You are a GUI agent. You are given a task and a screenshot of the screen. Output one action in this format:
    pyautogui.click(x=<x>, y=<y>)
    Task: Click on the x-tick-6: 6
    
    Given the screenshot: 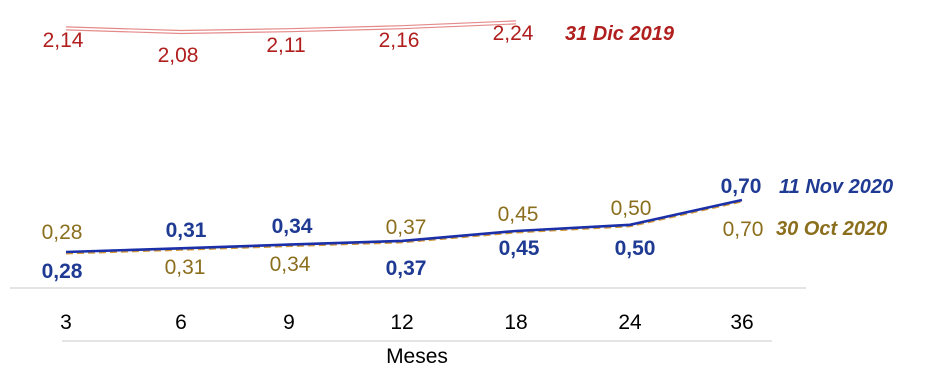 What is the action you would take?
    pyautogui.click(x=181, y=322)
    